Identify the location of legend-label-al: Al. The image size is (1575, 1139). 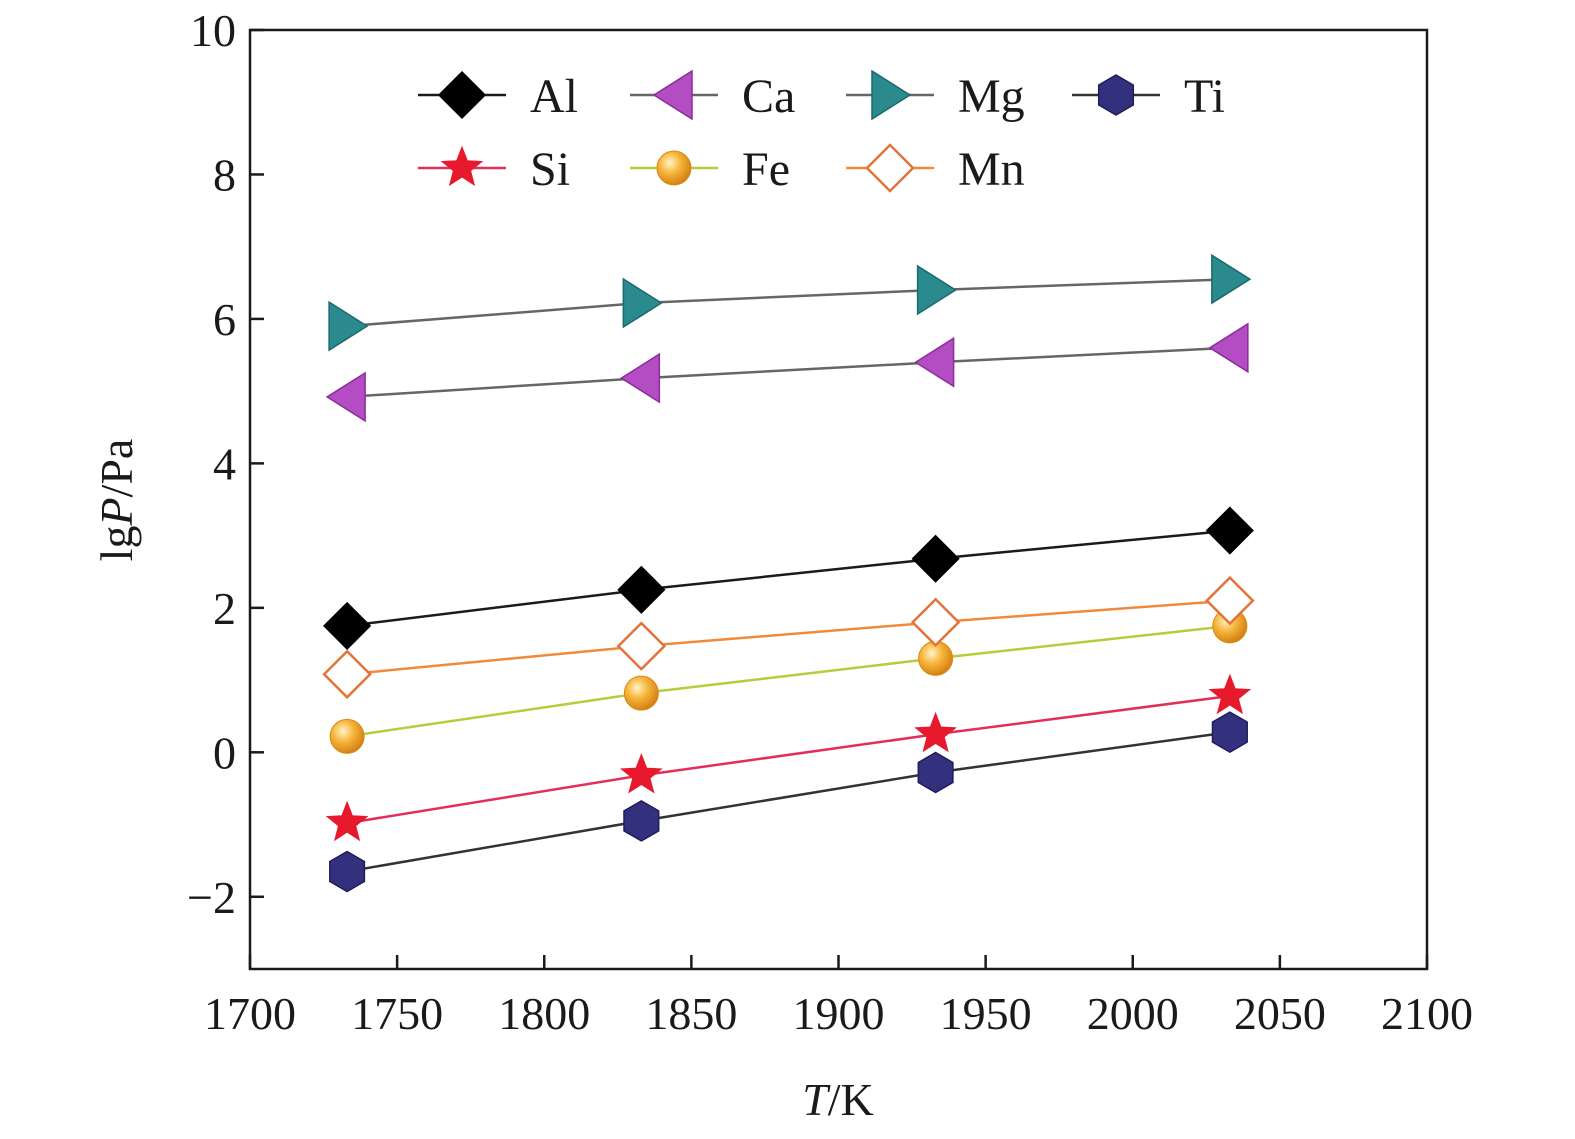
(554, 96).